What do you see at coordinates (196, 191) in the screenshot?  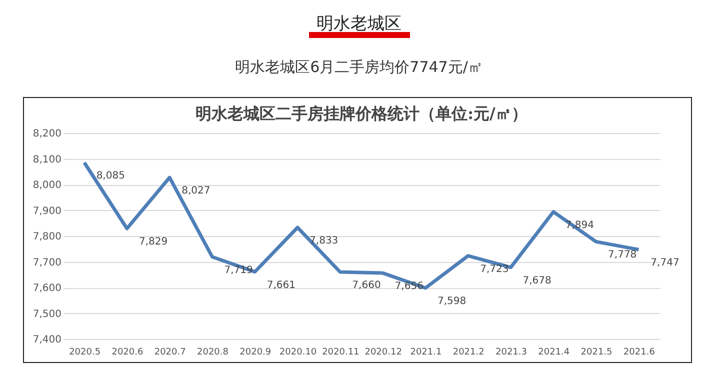 I see `data-label: 8,027` at bounding box center [196, 191].